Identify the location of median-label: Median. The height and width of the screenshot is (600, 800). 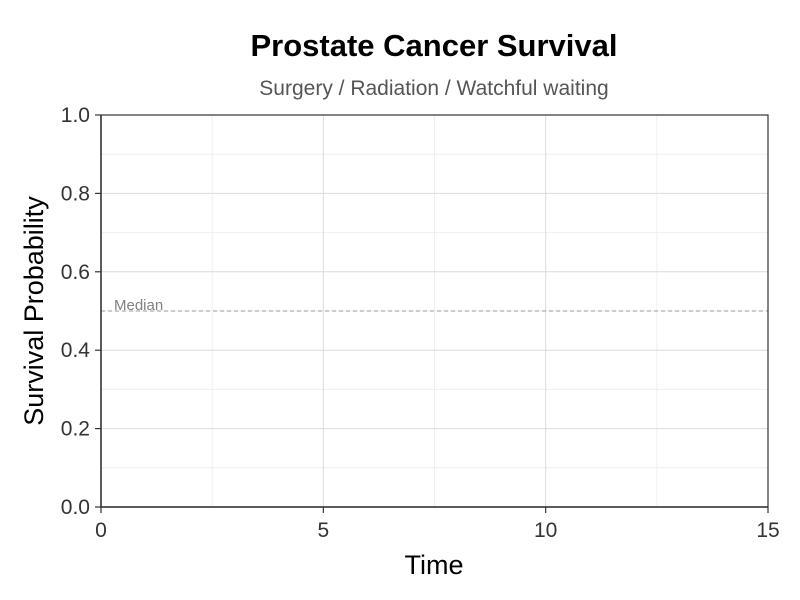
(138, 305).